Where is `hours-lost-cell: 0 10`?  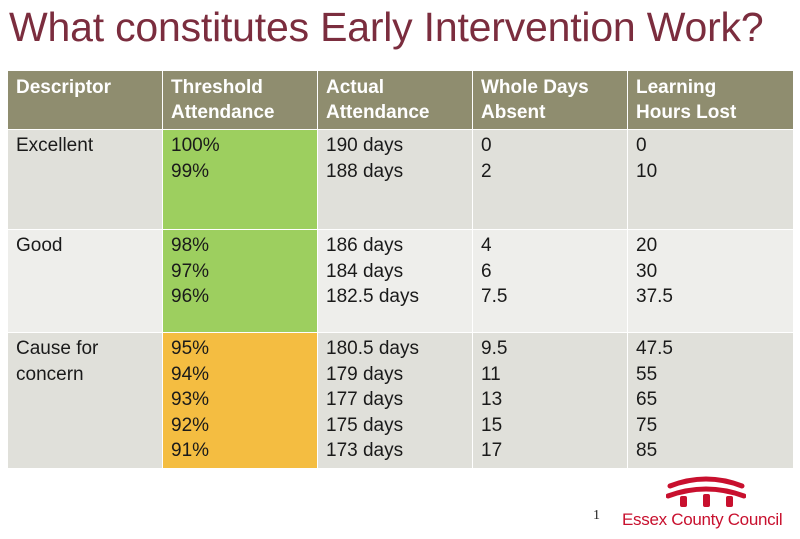
hours-lost-cell: 0 10 is located at coordinates (710, 179).